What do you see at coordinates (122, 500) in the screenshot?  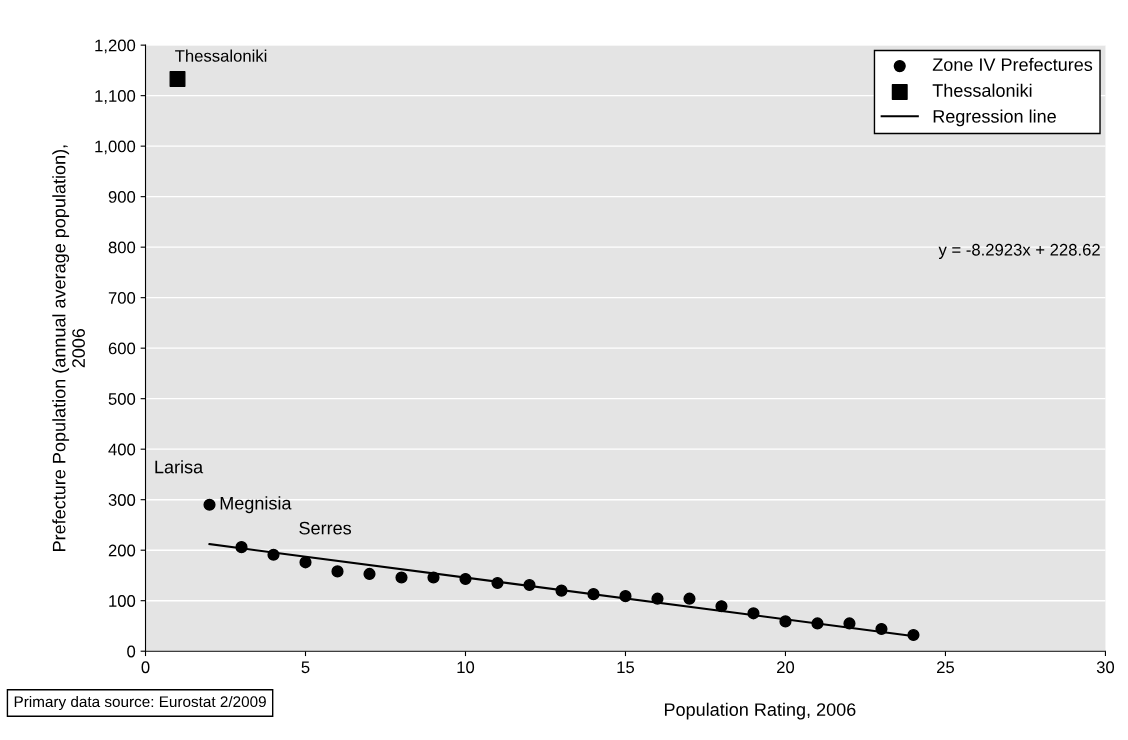 I see `y-tick-label: 300` at bounding box center [122, 500].